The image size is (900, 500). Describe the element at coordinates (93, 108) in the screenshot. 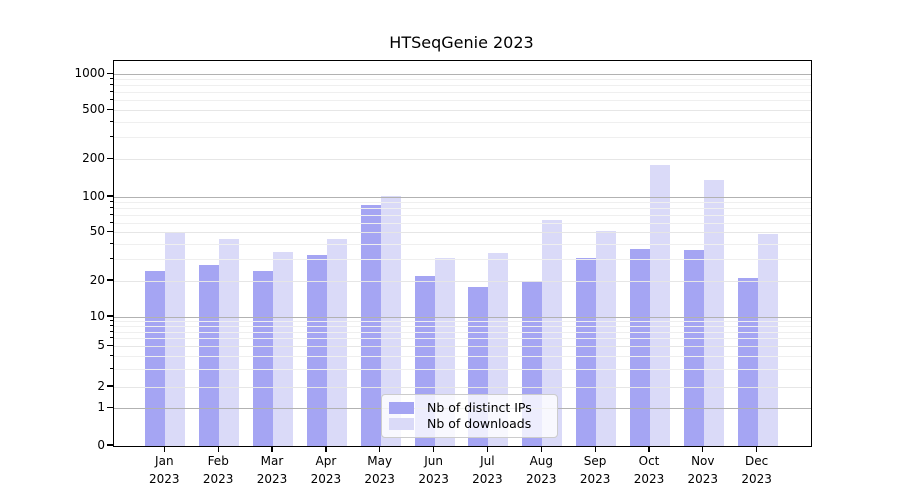

I see `y-tick-label-500: 500` at that location.